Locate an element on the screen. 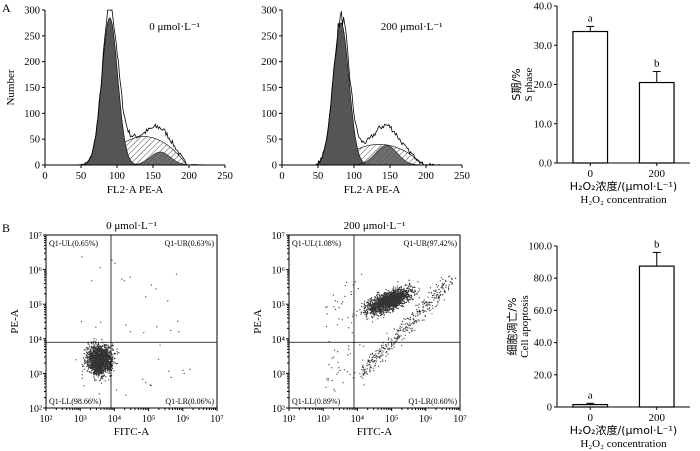 Image resolution: width=700 pixels, height=451 pixels. hist-title: 0 μmol·L⁻¹ is located at coordinates (174, 27).